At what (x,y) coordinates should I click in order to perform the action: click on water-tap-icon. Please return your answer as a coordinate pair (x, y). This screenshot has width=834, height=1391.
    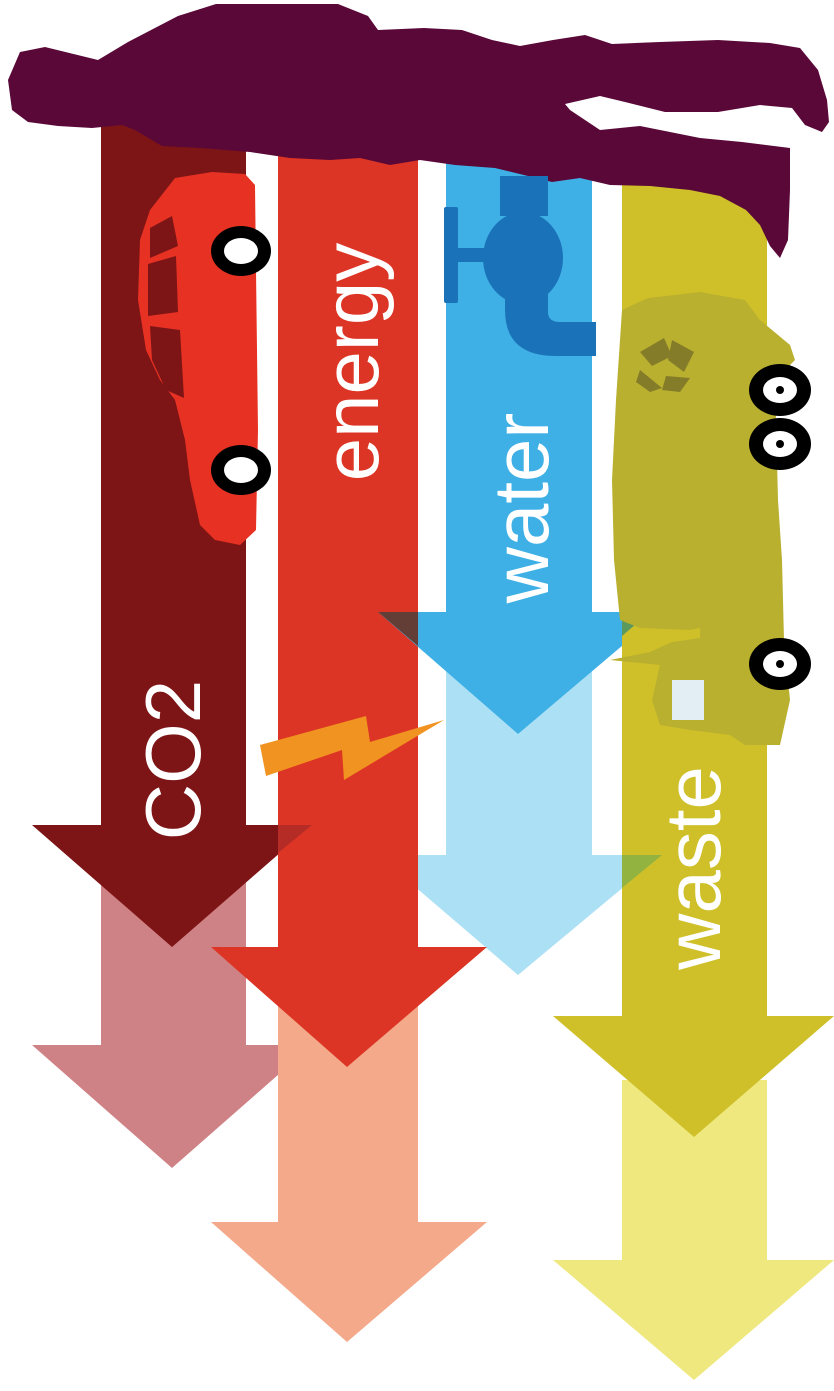
    Looking at the image, I should click on (520, 266).